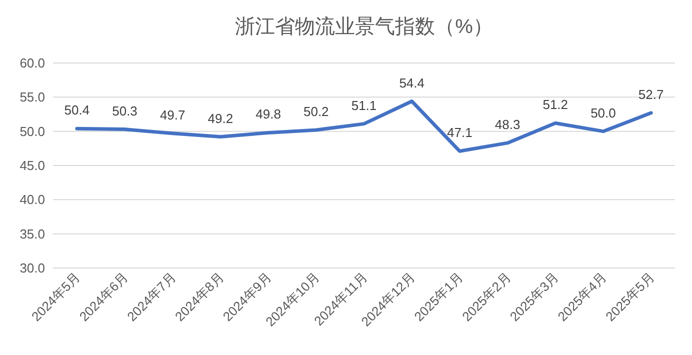 The width and height of the screenshot is (692, 355). Describe the element at coordinates (555, 104) in the screenshot. I see `data-label: 51.2` at that location.